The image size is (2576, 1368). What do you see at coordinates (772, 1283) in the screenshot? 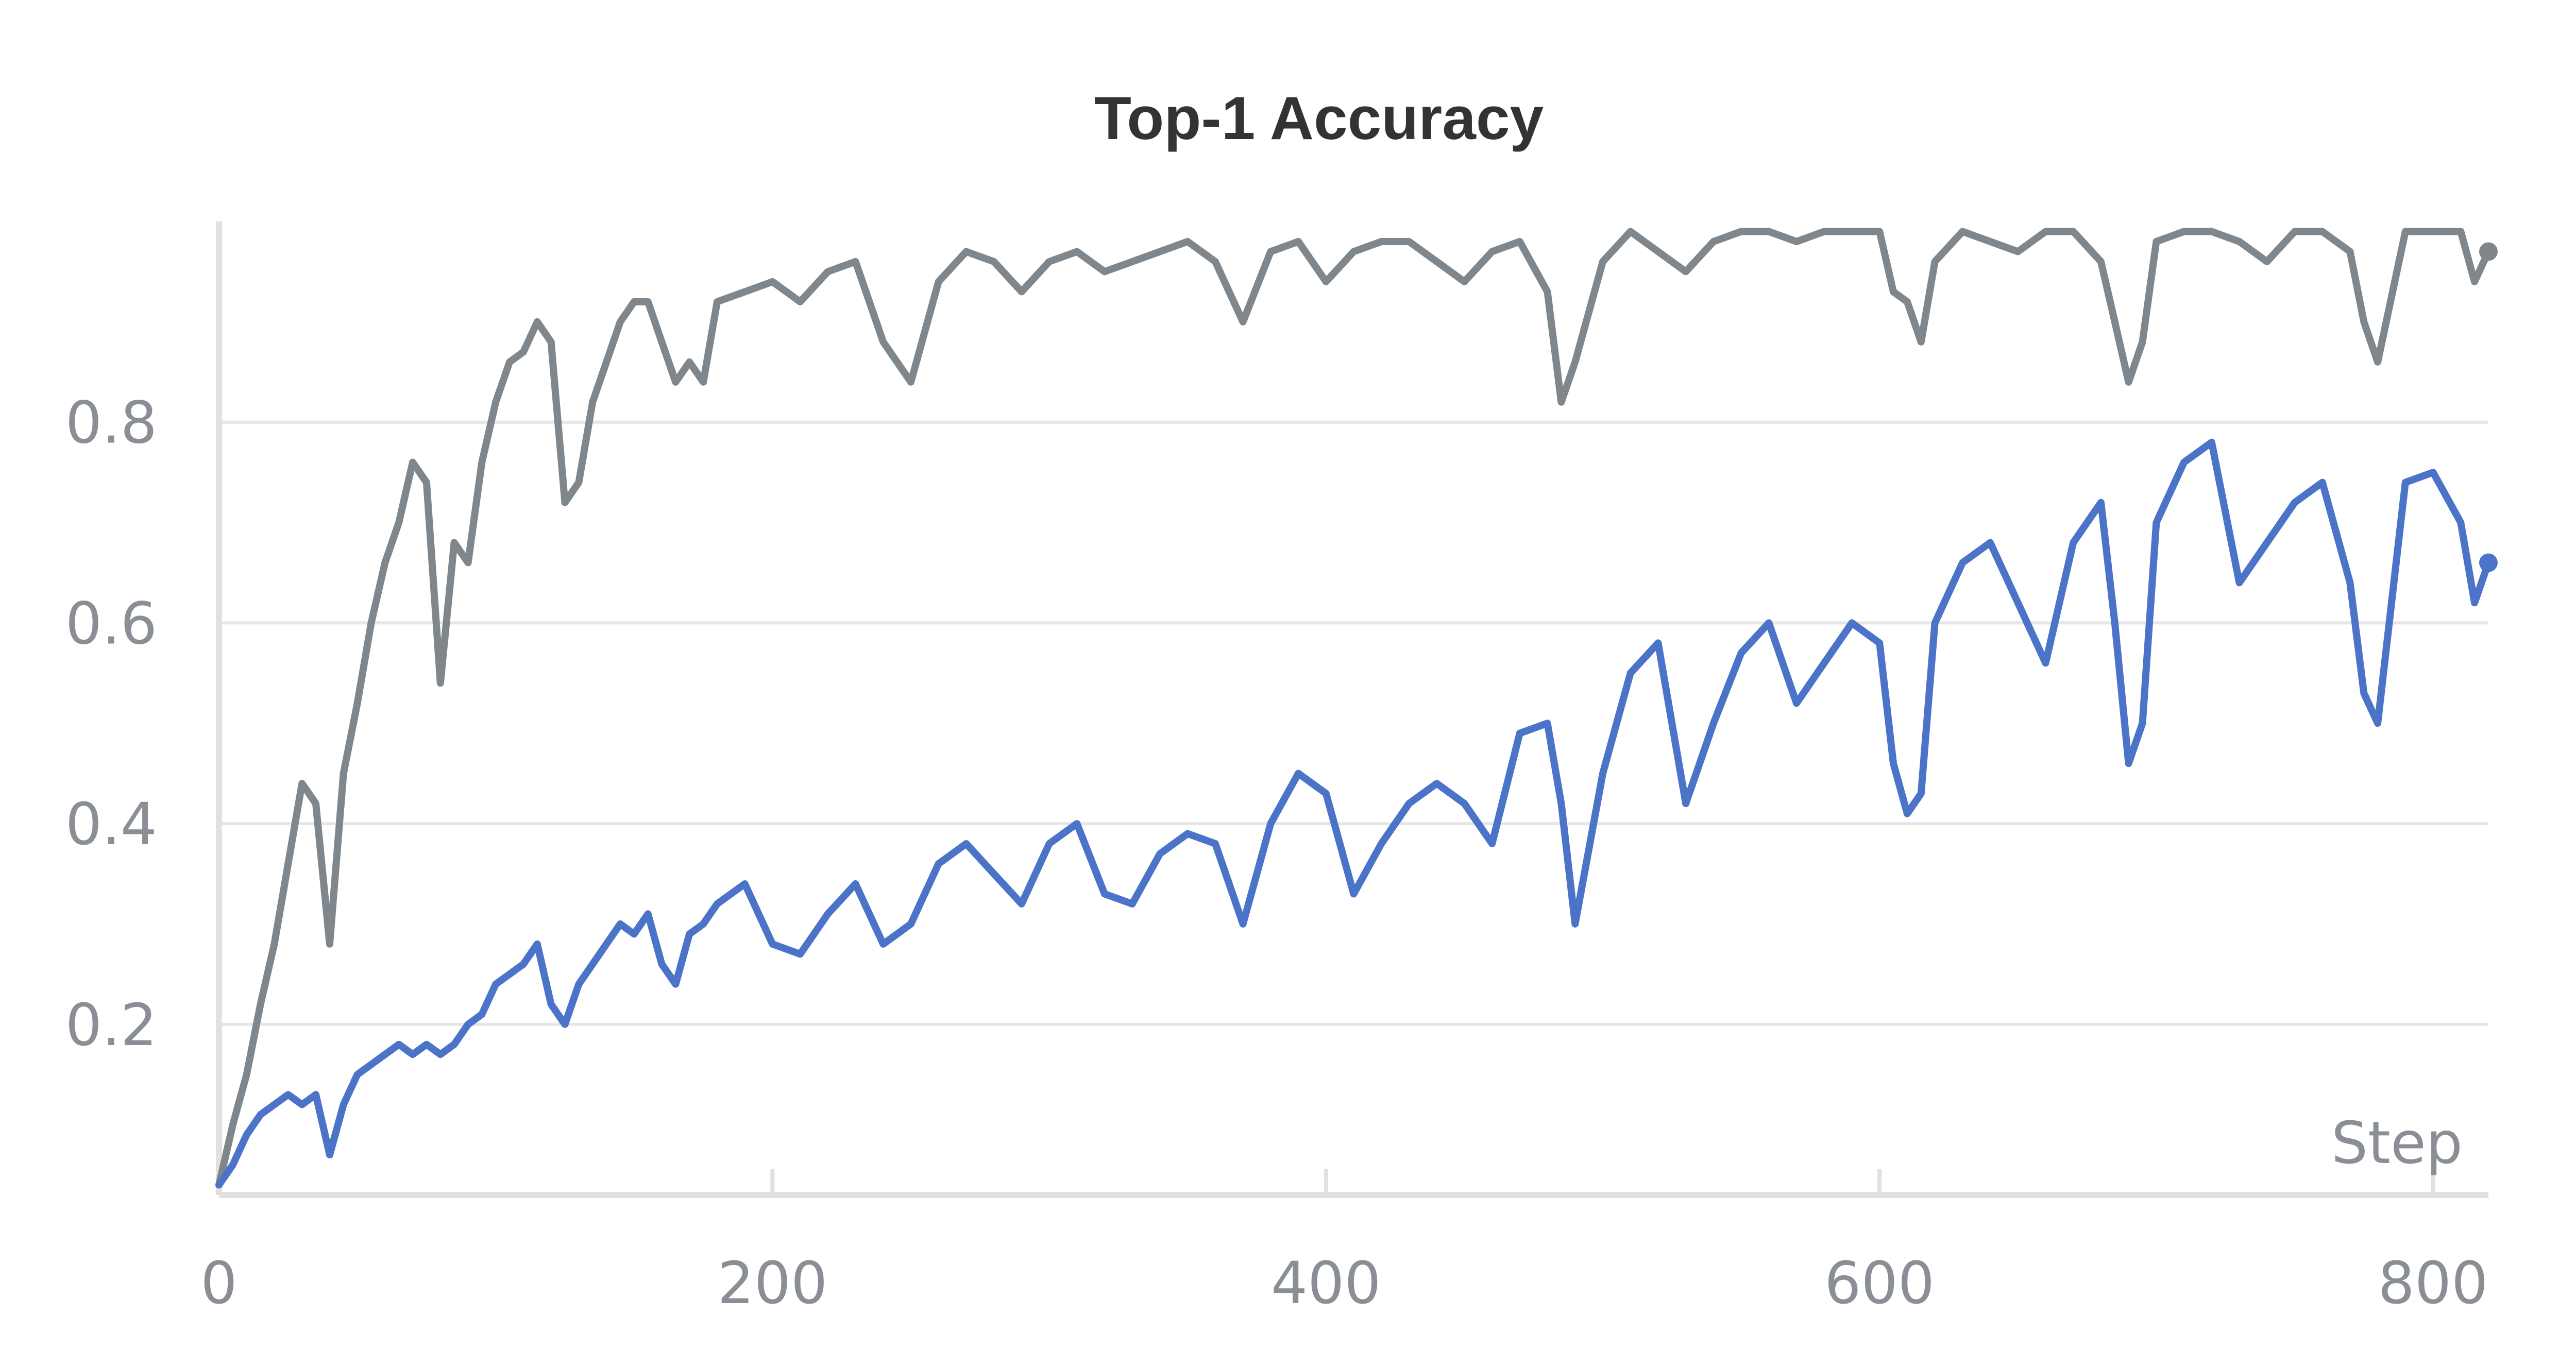
I see `x-tick-label: 200` at bounding box center [772, 1283].